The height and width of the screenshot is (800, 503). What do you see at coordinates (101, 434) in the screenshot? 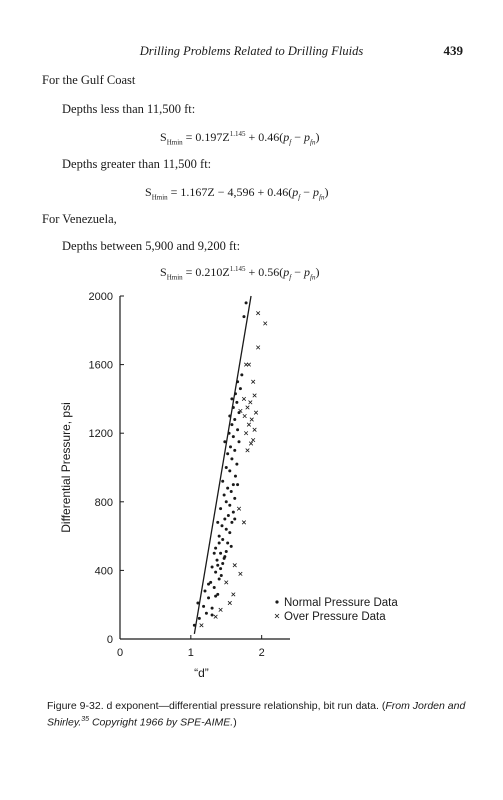
I see `y-tick-label: 1200` at bounding box center [101, 434].